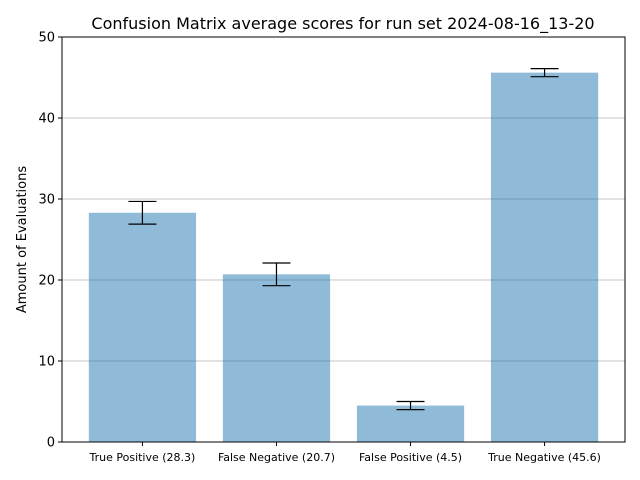  I want to click on y-tick-label: 0, so click(51, 443).